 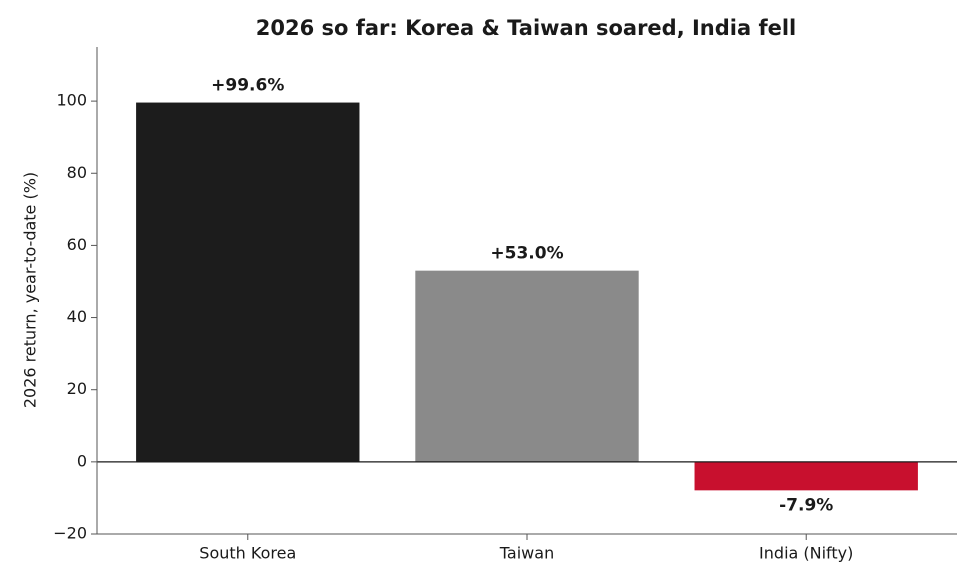 I want to click on x-tick-label: India (Nifty), so click(x=806, y=553).